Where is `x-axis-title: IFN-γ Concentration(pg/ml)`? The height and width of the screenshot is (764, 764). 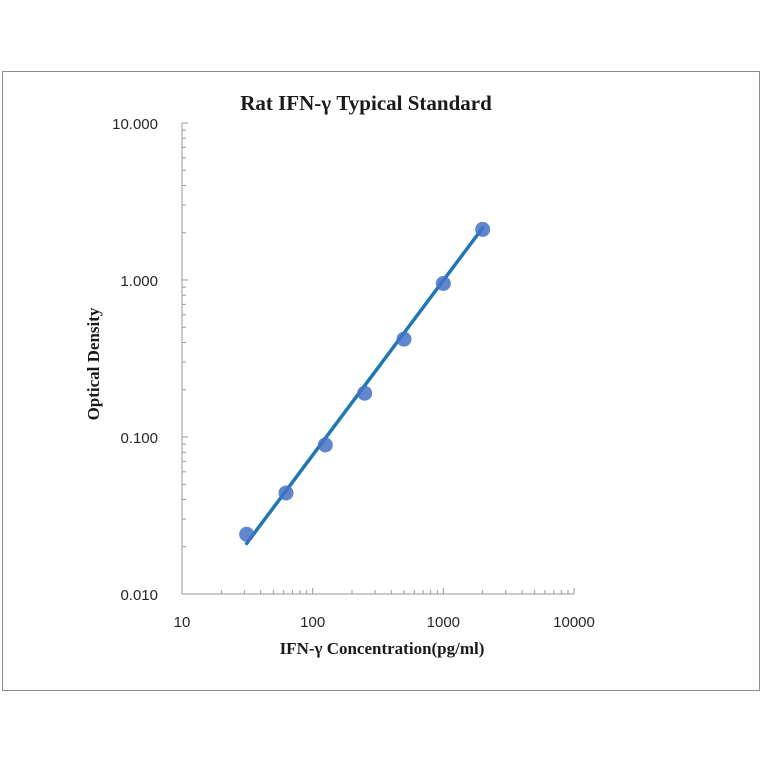 x-axis-title: IFN-γ Concentration(pg/ml) is located at coordinates (382, 648).